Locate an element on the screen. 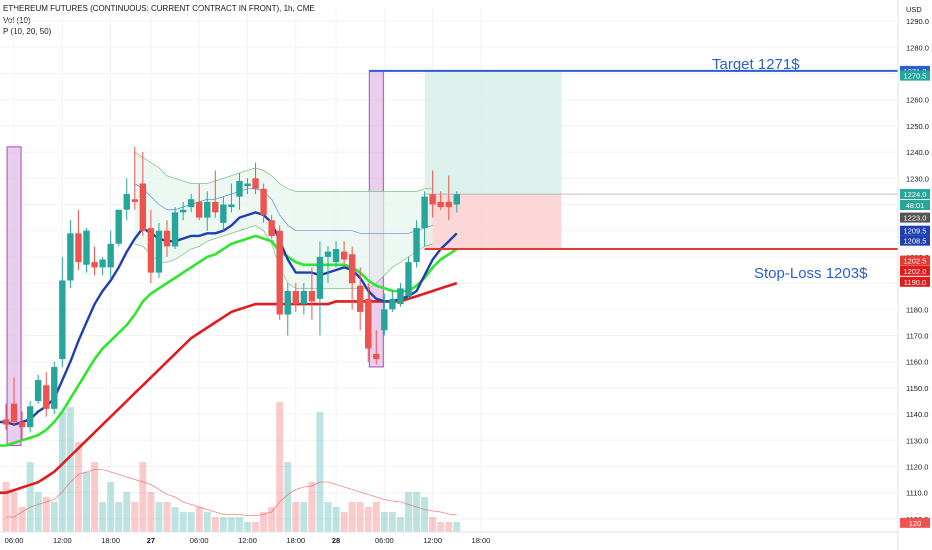 Image resolution: width=932 pixels, height=550 pixels. y-tick-label: 1140.0 is located at coordinates (917, 414).